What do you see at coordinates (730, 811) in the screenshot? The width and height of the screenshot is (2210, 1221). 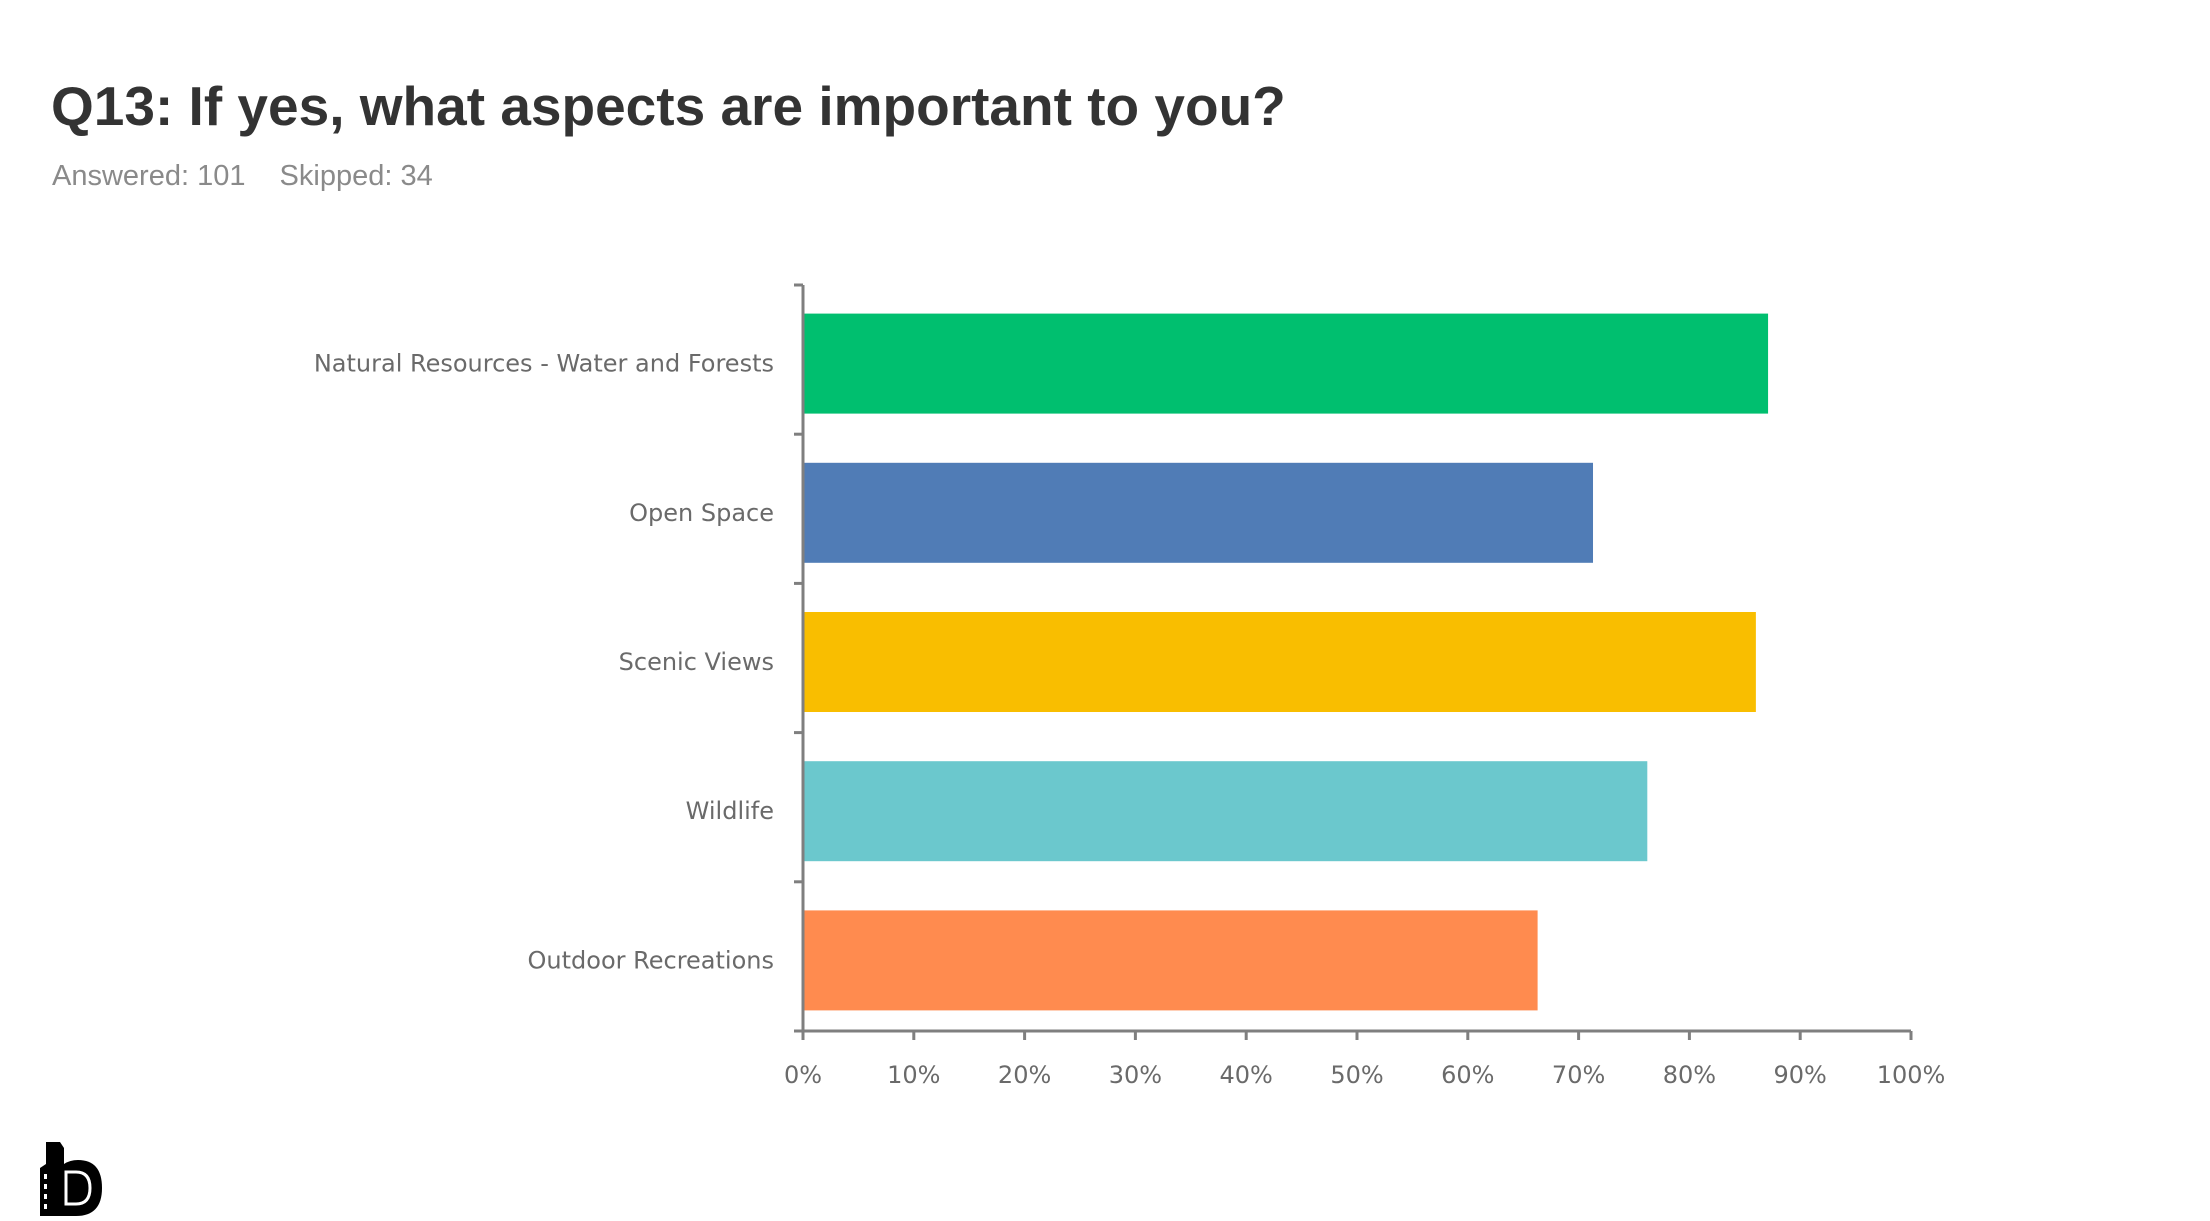 I see `category-label: Wildlife` at bounding box center [730, 811].